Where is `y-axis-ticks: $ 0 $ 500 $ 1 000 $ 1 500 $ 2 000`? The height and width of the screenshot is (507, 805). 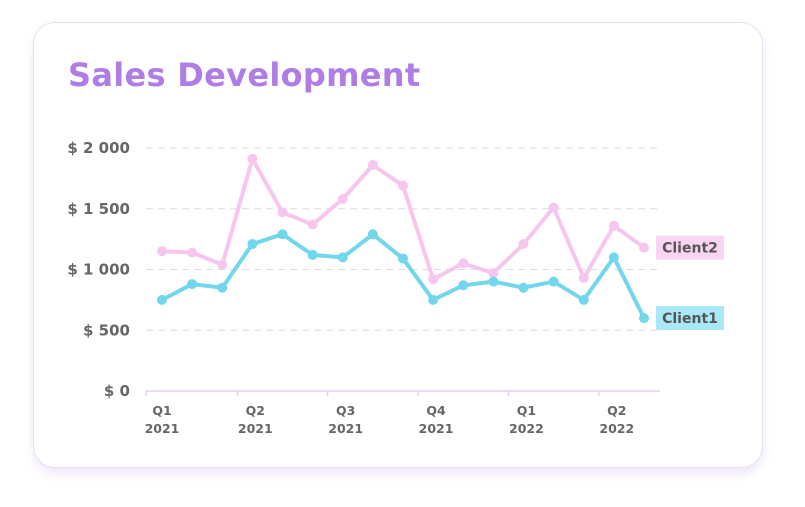 y-axis-ticks: $ 0 $ 500 $ 1 000 $ 1 500 $ 2 000 is located at coordinates (98, 269).